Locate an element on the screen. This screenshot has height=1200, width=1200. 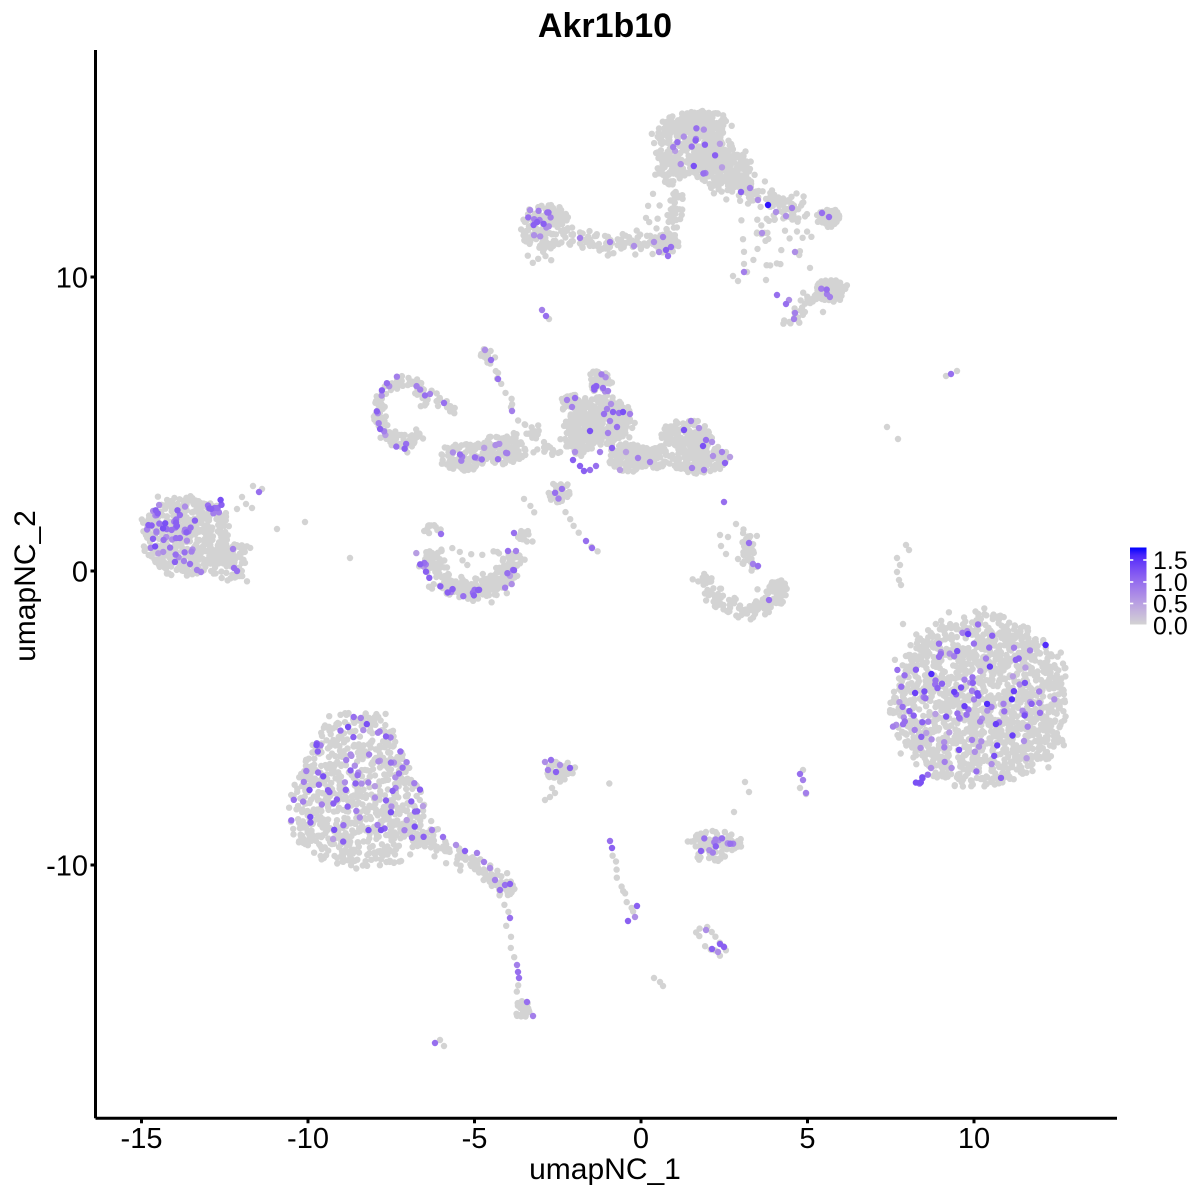
svg-text: 0.5 is located at coordinates (1170, 605).